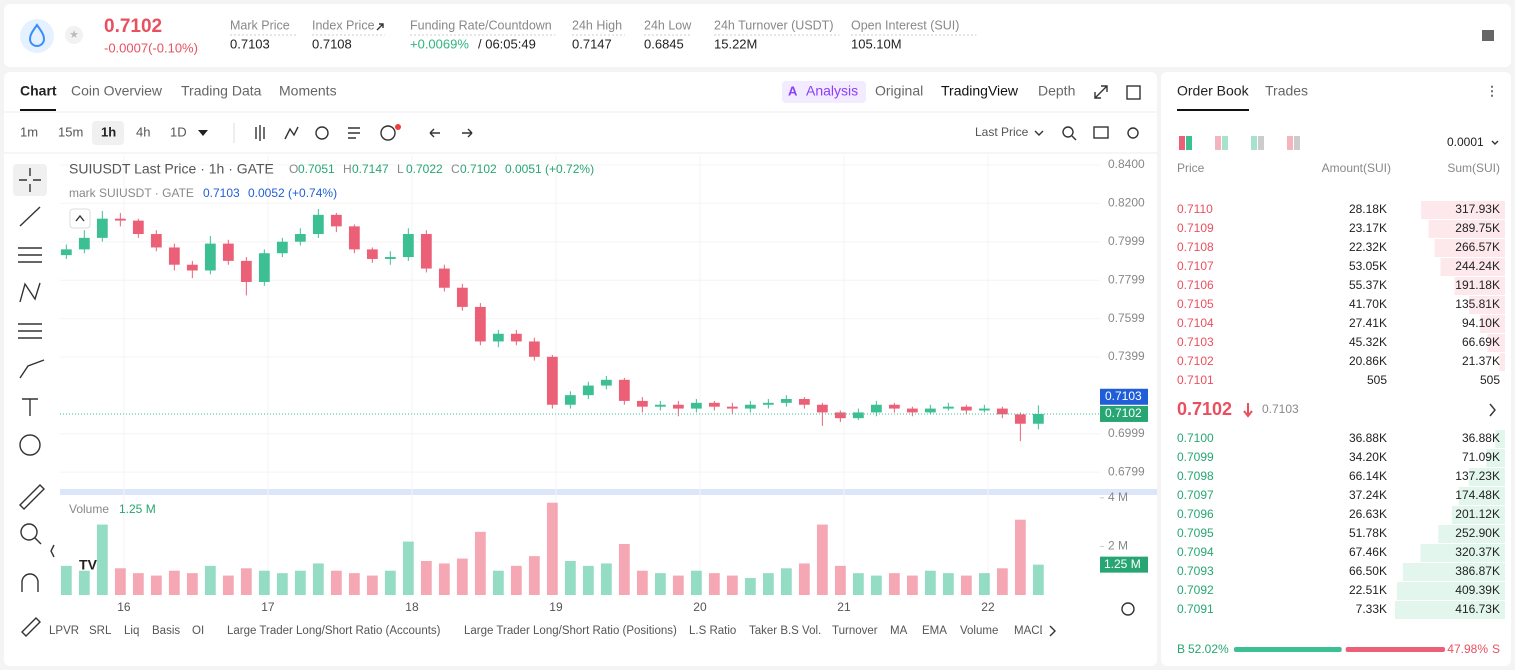  Describe the element at coordinates (793, 90) in the screenshot. I see `ai-icon: A` at that location.